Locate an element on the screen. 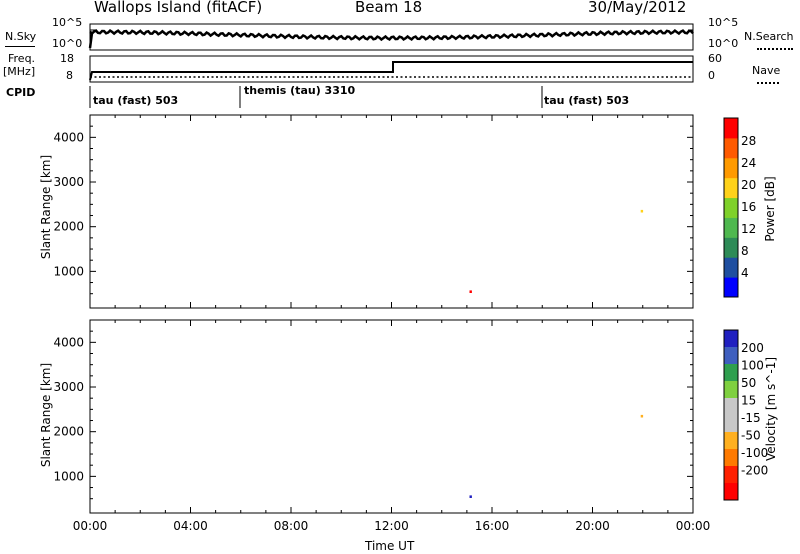  velocity-colorbar-label: Velocity [m s^-1] is located at coordinates (771, 409).